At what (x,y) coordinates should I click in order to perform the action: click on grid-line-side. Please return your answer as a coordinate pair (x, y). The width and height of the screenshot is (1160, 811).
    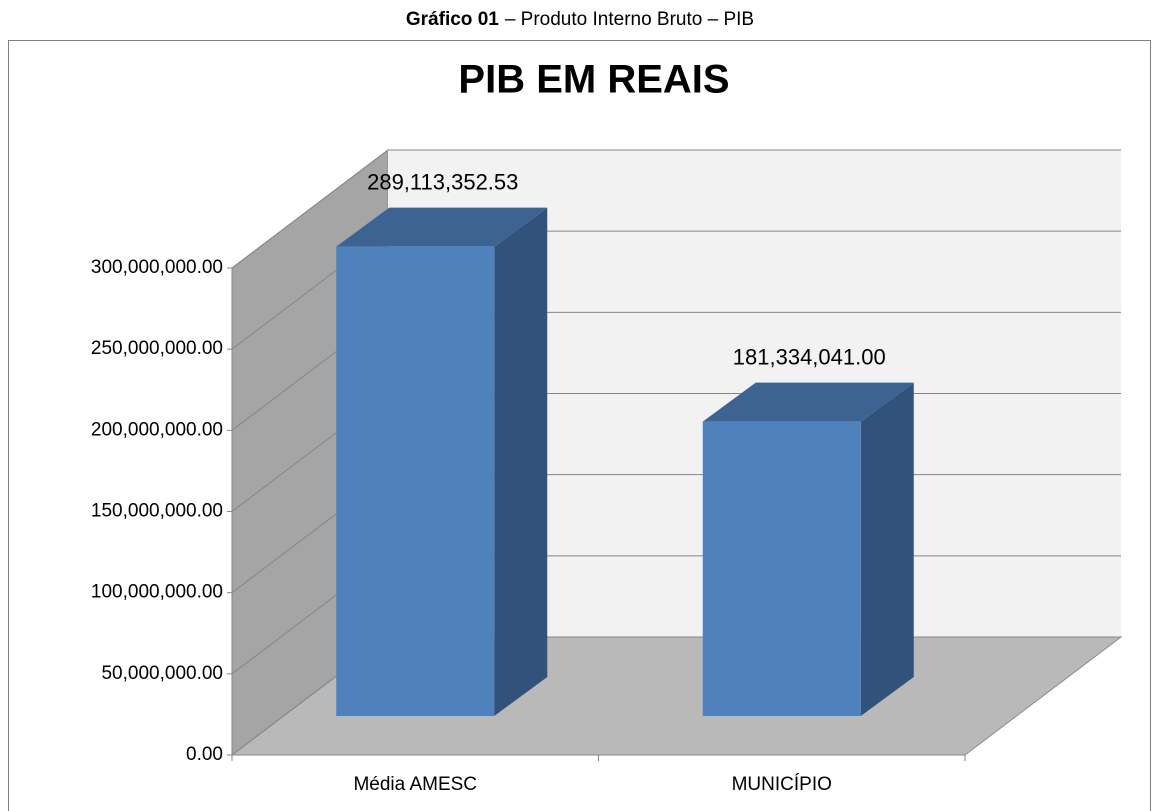
    Looking at the image, I should click on (310, 209).